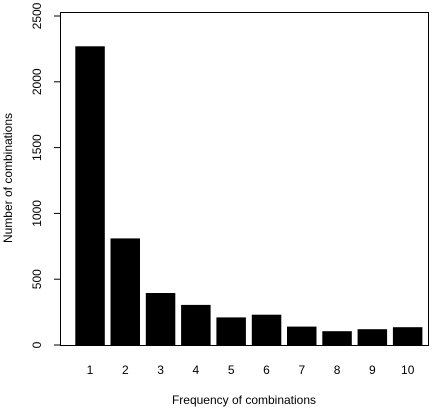  What do you see at coordinates (37, 279) in the screenshot?
I see `y-tick-label-500: 500` at bounding box center [37, 279].